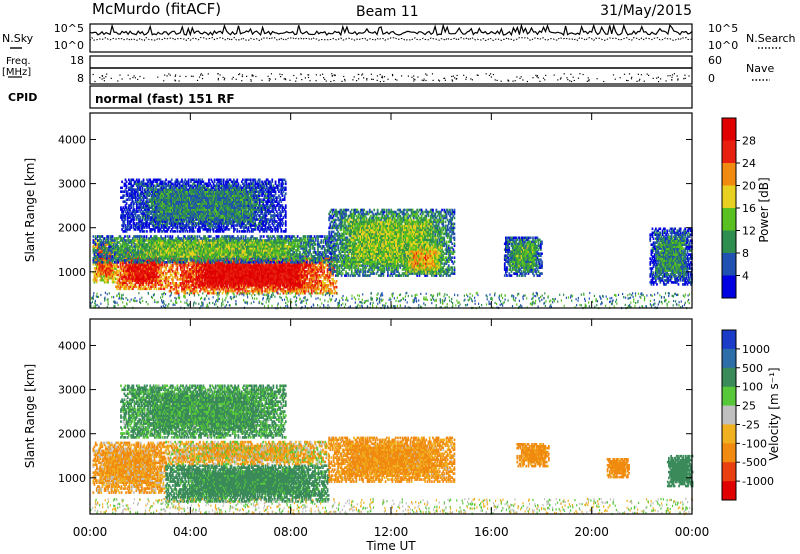  I want to click on noise-left-tick-high: 10^5, so click(69, 28).